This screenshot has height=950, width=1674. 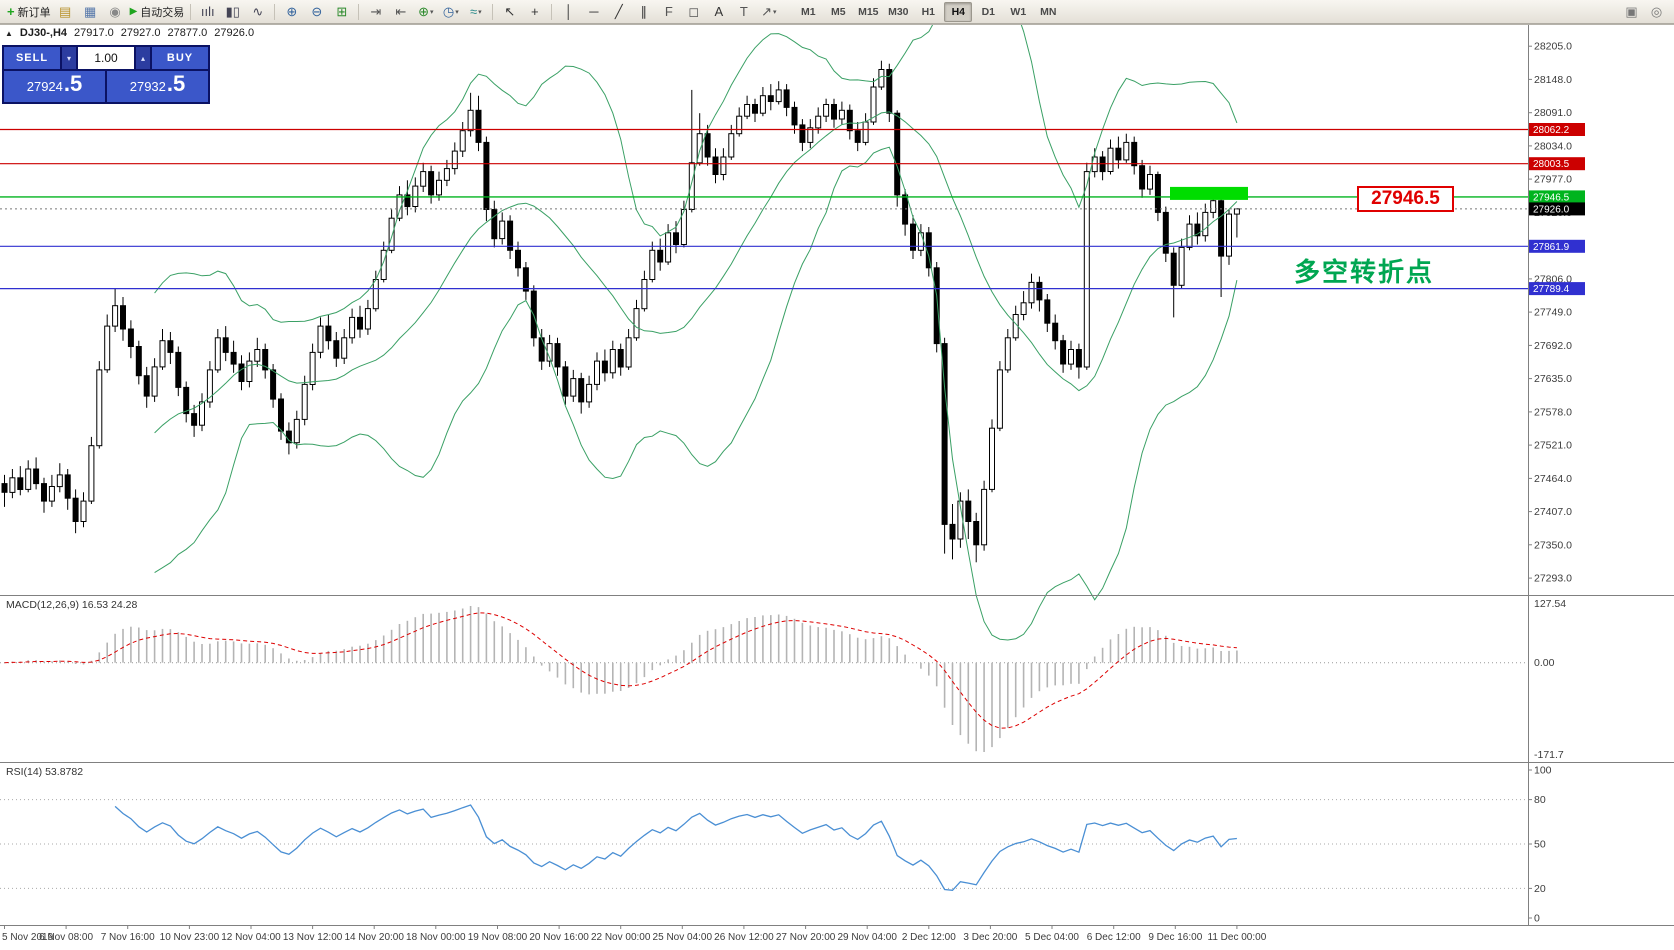 I want to click on svg-text: 127.54, so click(x=1550, y=604).